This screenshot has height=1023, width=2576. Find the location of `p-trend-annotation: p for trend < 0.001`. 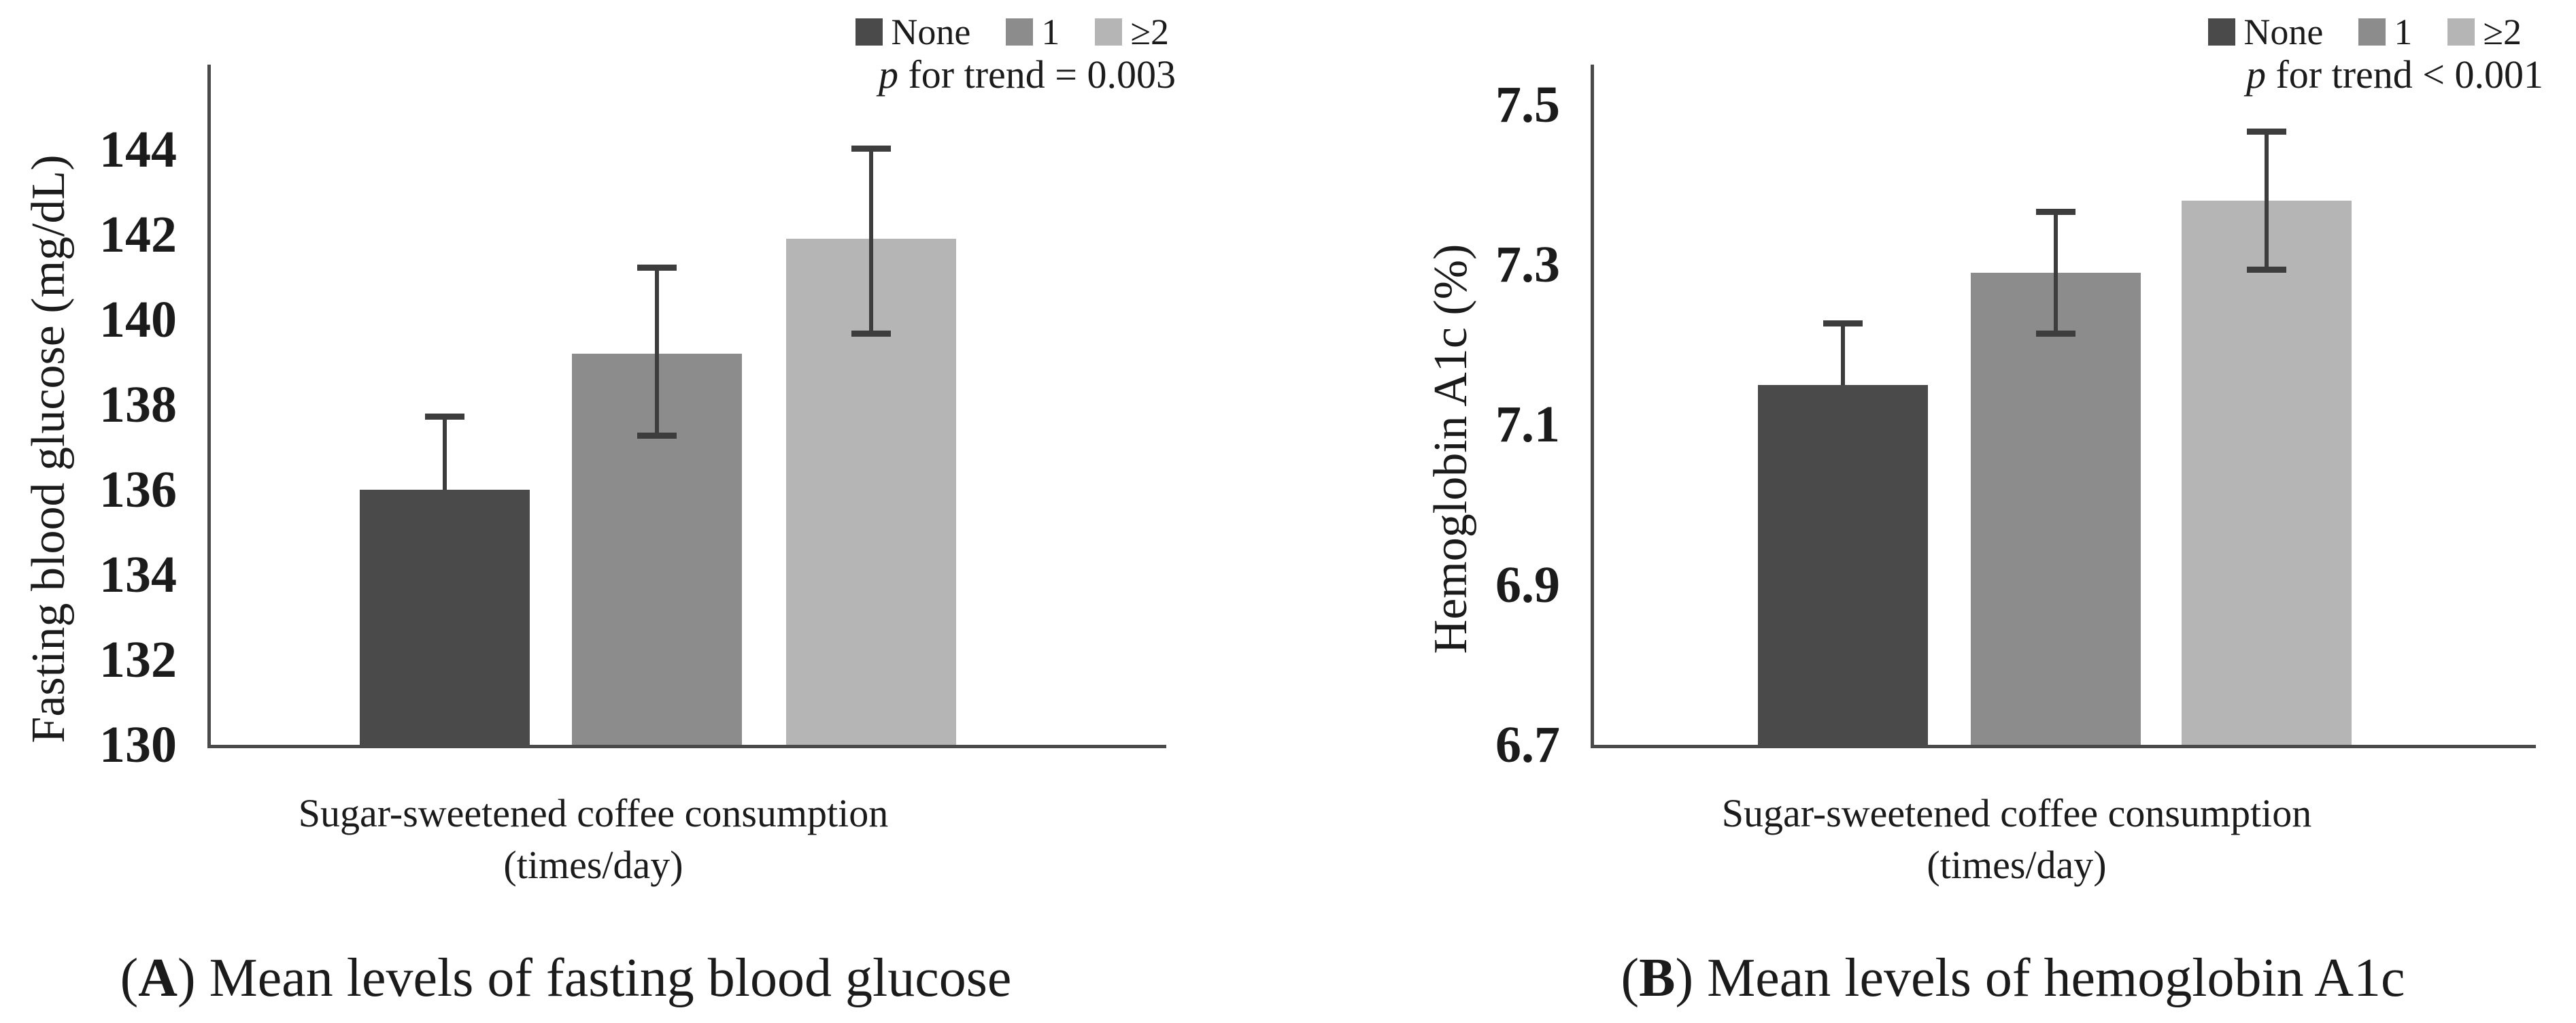

p-trend-annotation: p for trend < 0.001 is located at coordinates (2394, 75).